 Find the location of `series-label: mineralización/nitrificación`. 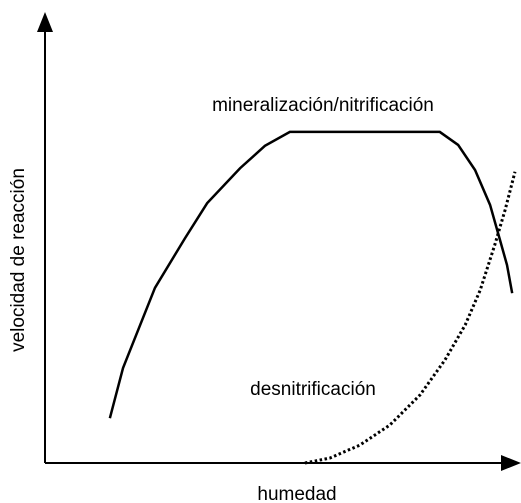

series-label: mineralización/nitrificación is located at coordinates (323, 105).